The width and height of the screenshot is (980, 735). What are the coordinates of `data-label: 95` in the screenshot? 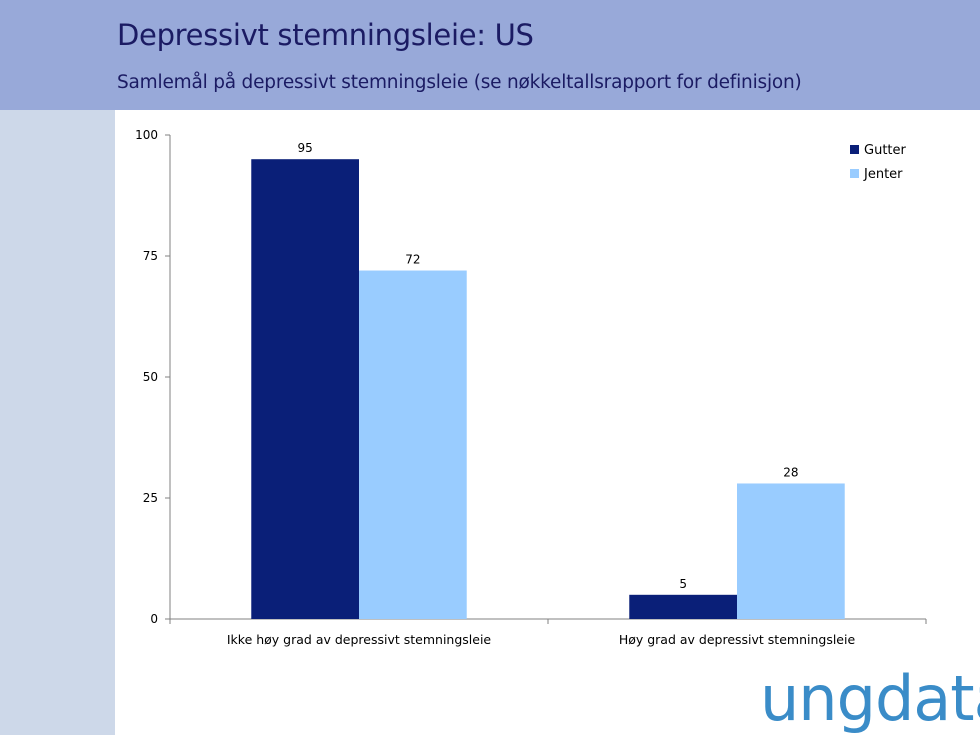 It's located at (304, 148).